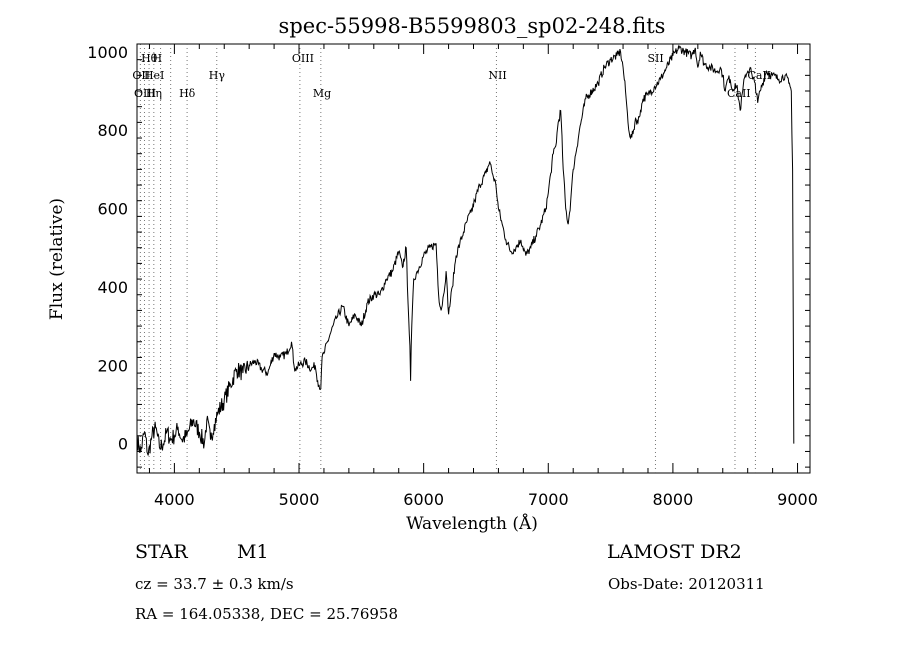  Describe the element at coordinates (267, 614) in the screenshot. I see `coordinates: RA = 164.05338, DEC = 25.76958` at that location.